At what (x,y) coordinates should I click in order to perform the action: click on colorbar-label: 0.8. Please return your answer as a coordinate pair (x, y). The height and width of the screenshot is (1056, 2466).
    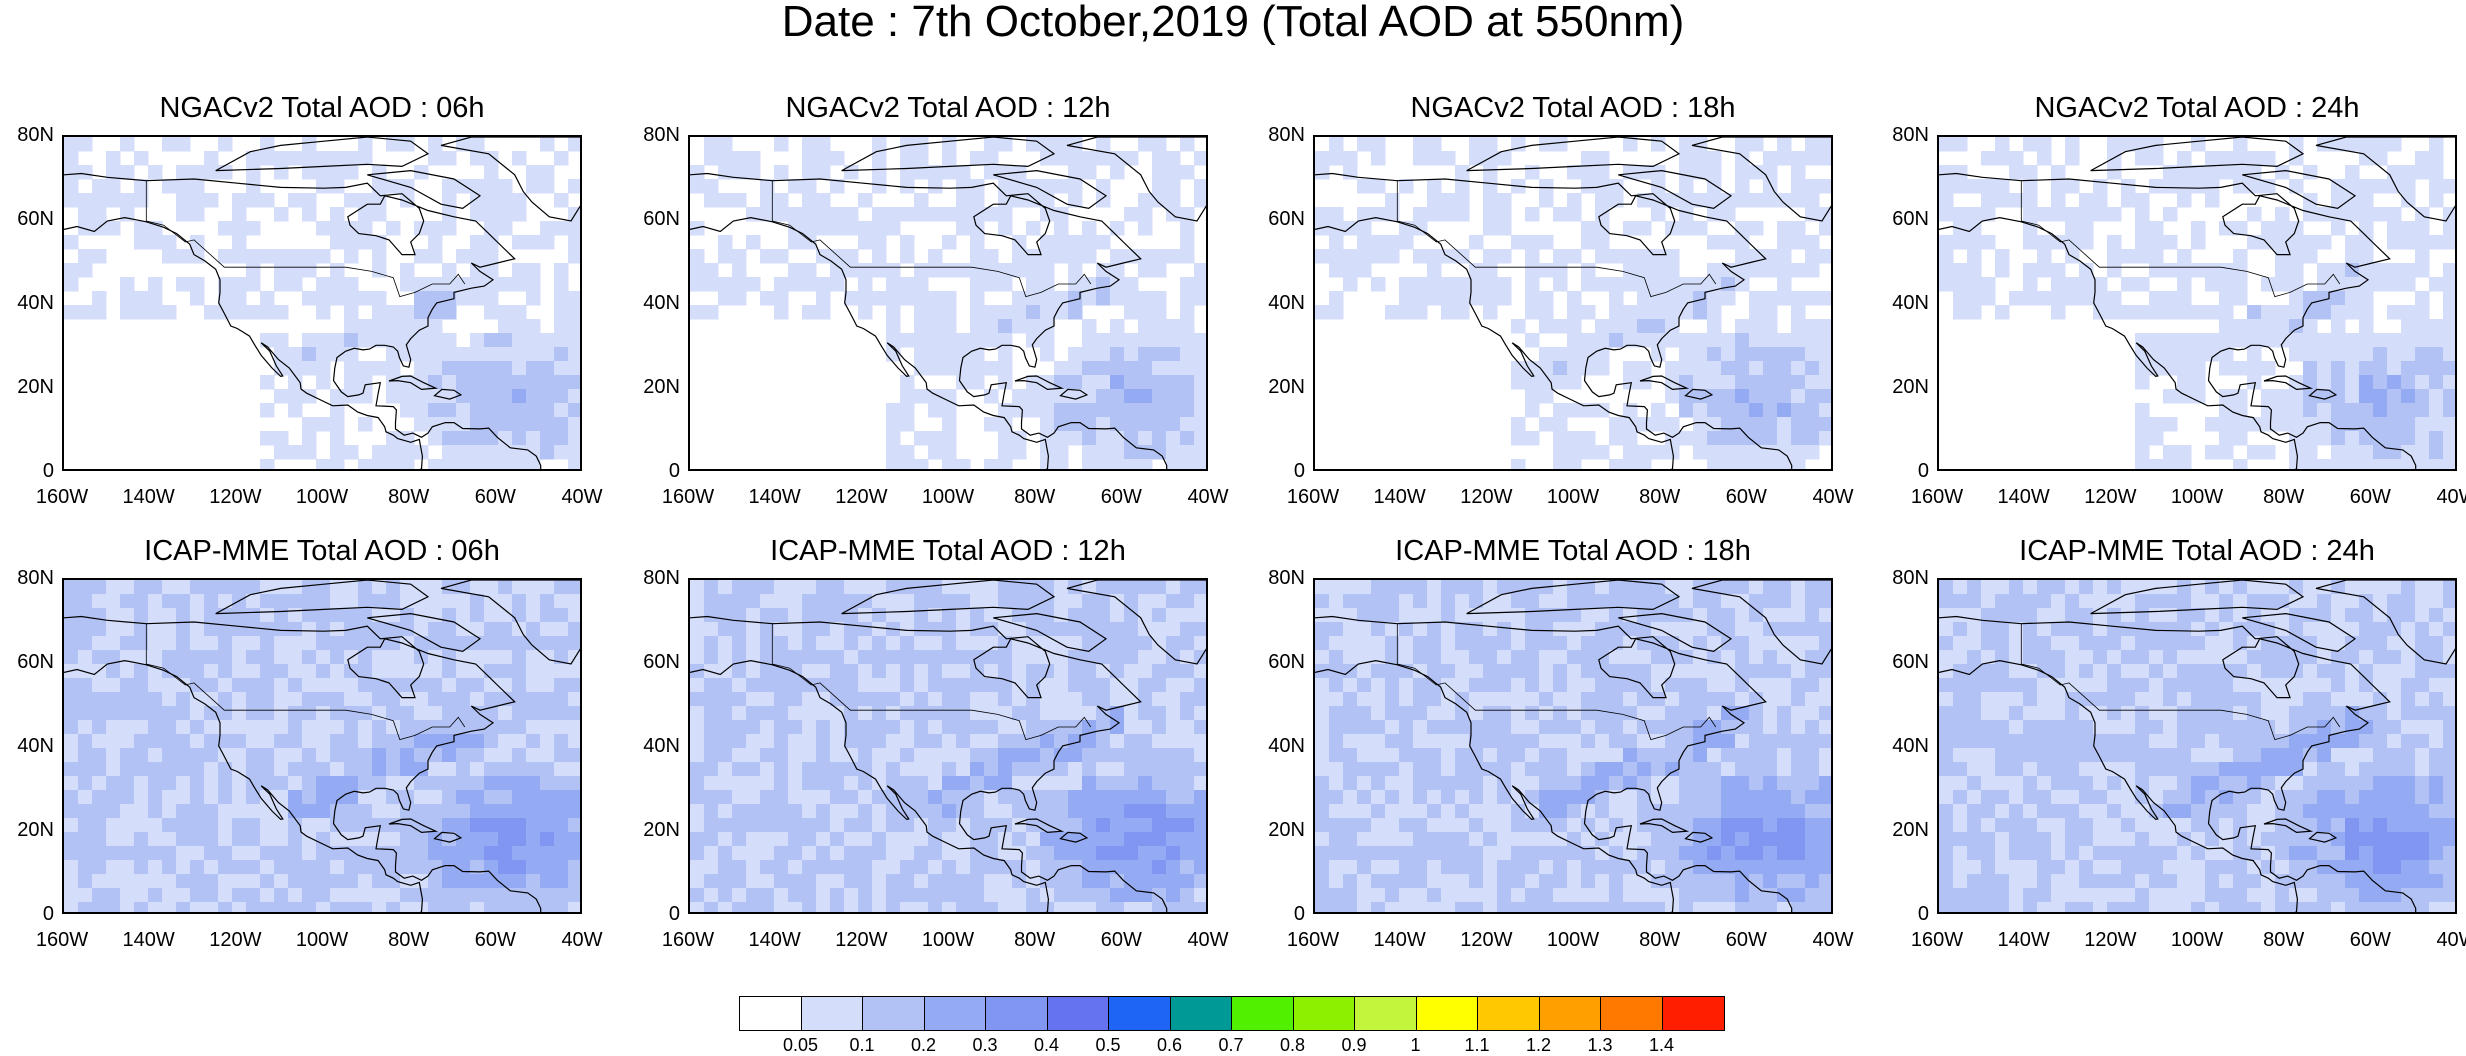
    Looking at the image, I should click on (1292, 1045).